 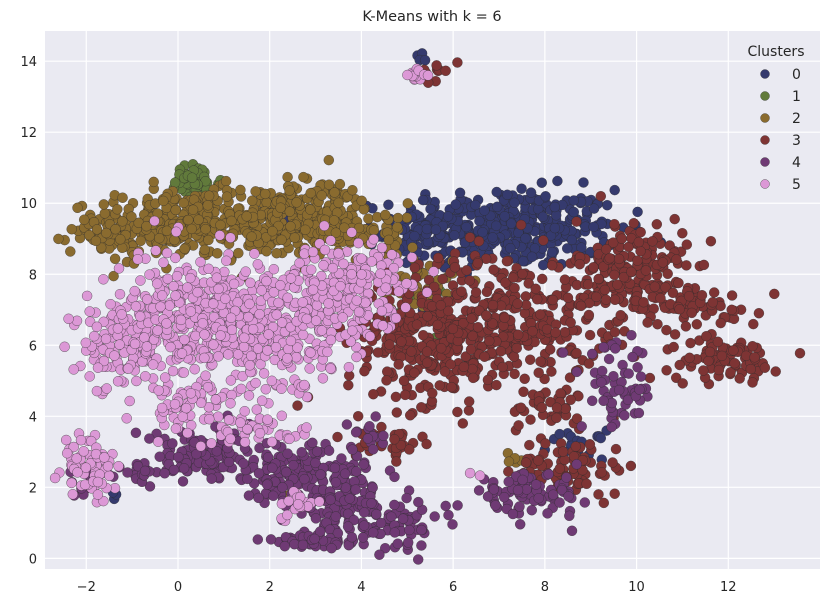 What do you see at coordinates (545, 587) in the screenshot?
I see `x-tick-label: 8` at bounding box center [545, 587].